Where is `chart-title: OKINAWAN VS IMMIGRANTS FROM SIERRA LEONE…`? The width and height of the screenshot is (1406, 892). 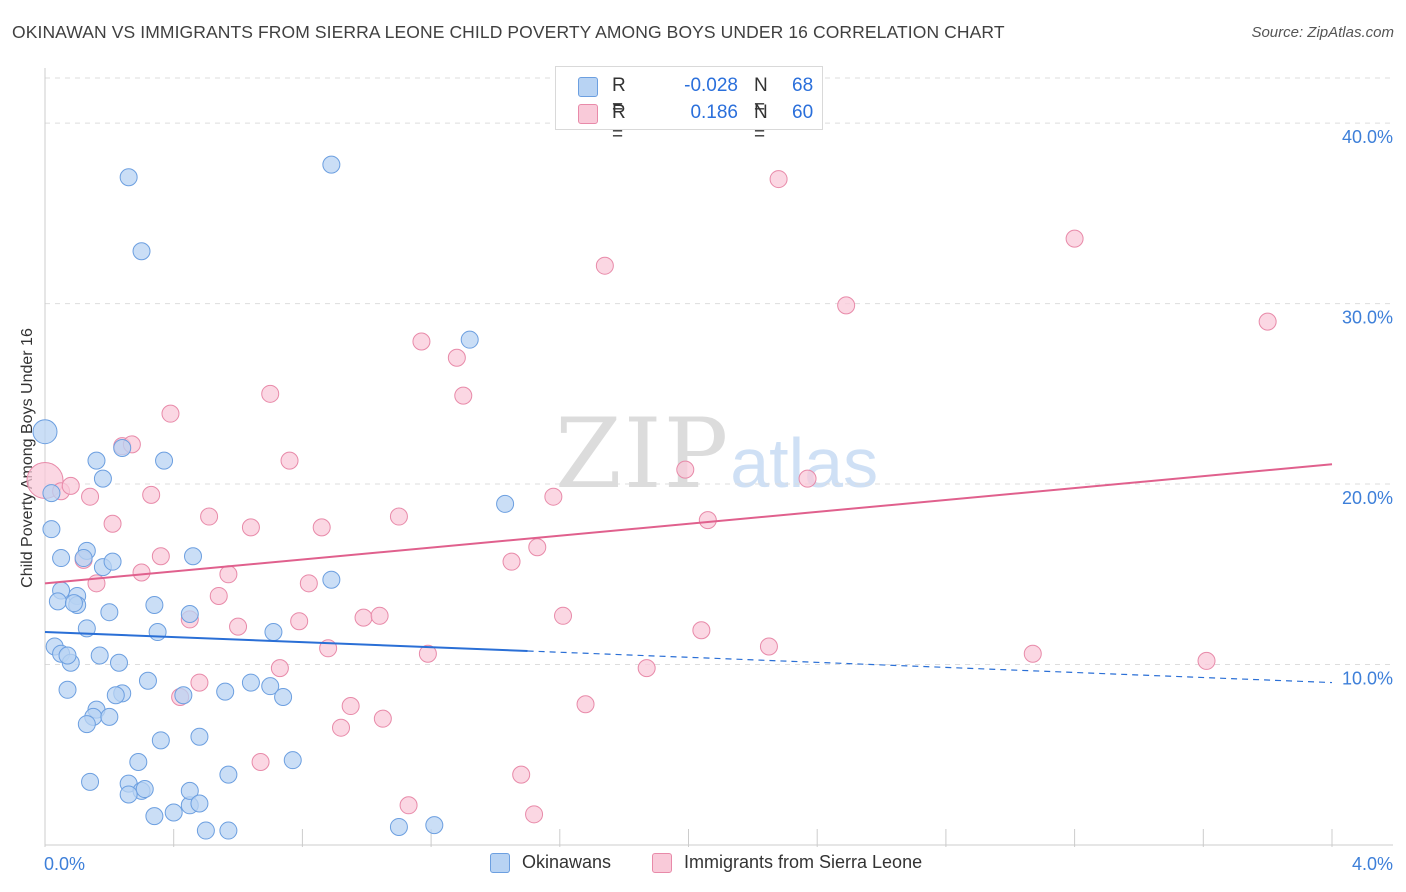
chart-title: OKINAWAN VS IMMIGRANTS FROM SIERRA LEONE… is located at coordinates (508, 32).